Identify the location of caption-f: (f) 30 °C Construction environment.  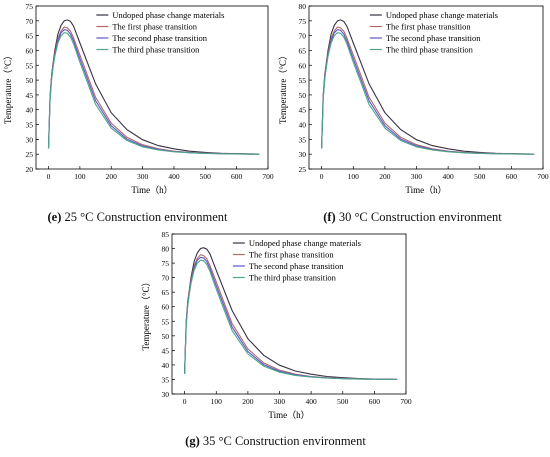
(412, 217).